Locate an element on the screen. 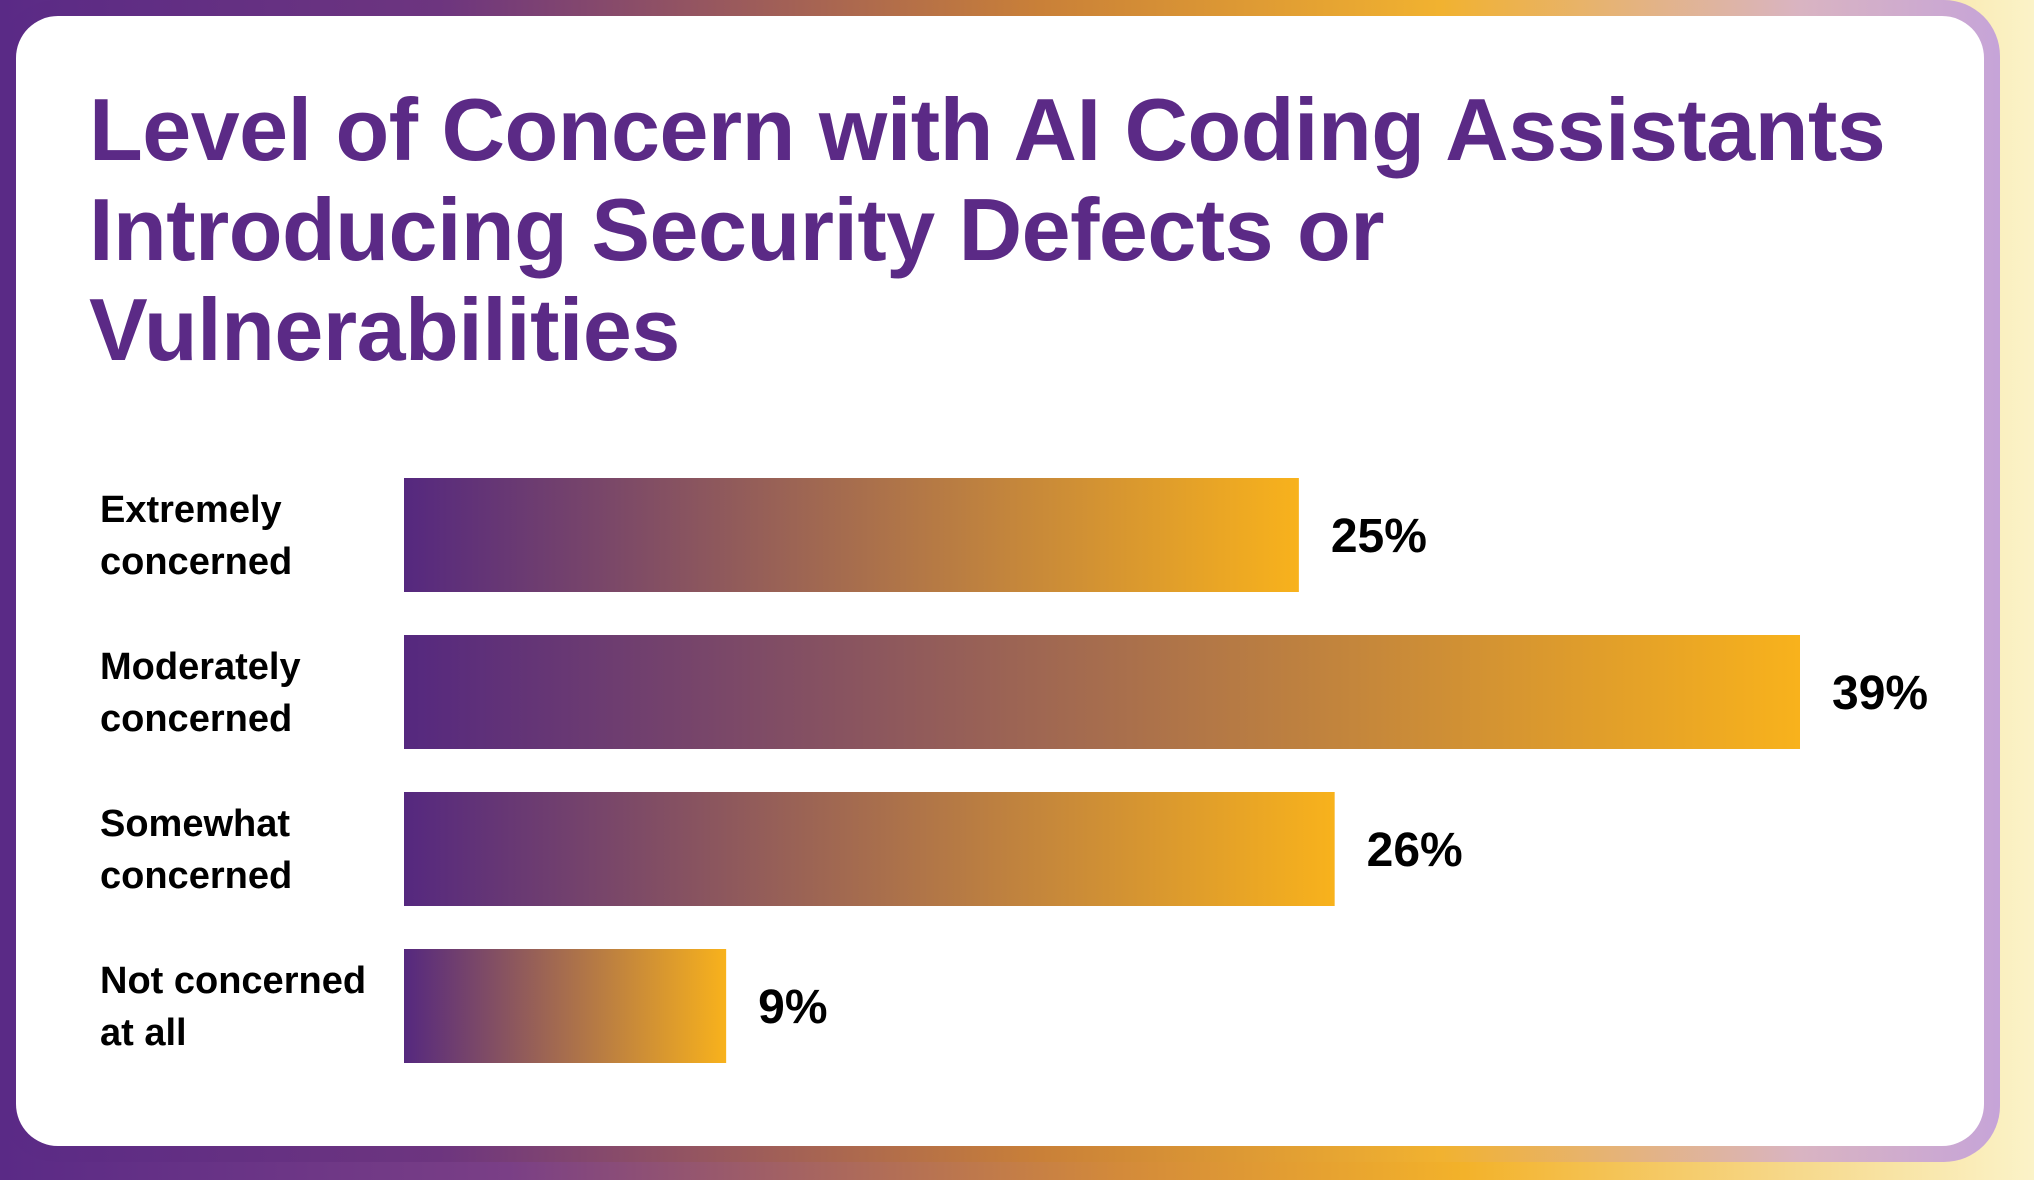 The height and width of the screenshot is (1180, 2034). category-label-line: Extremely is located at coordinates (191, 510).